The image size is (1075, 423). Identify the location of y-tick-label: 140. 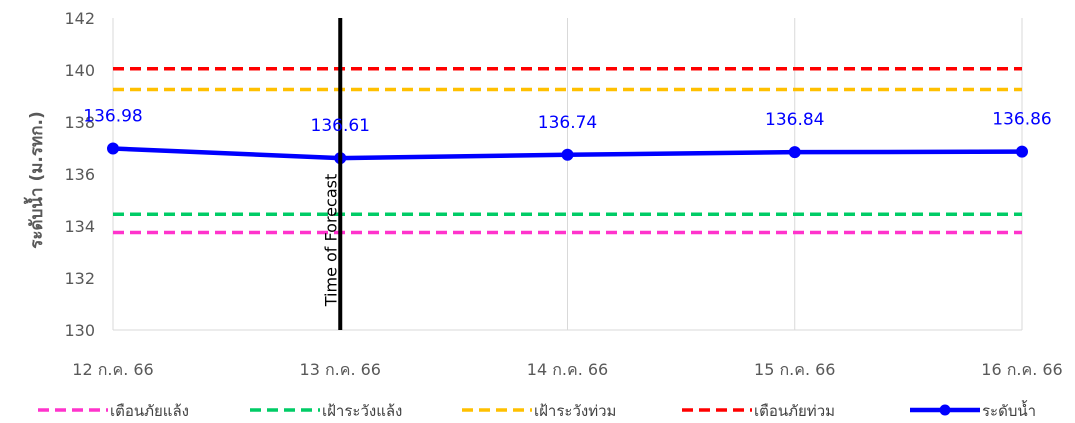
(79, 70).